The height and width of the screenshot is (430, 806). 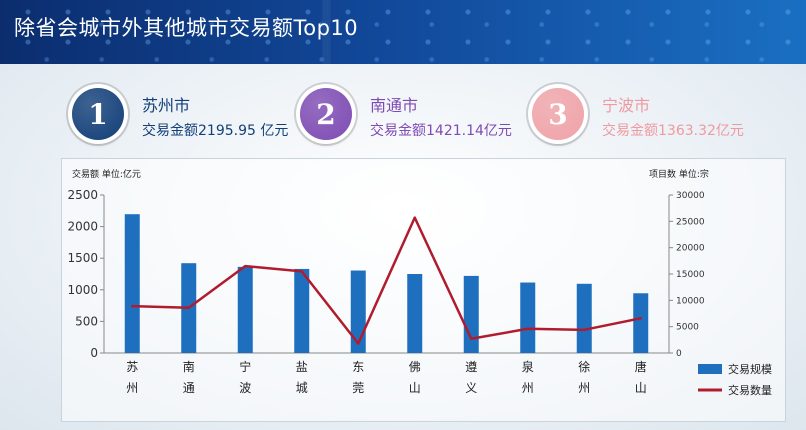 What do you see at coordinates (189, 377) in the screenshot?
I see `category-label: 南通` at bounding box center [189, 377].